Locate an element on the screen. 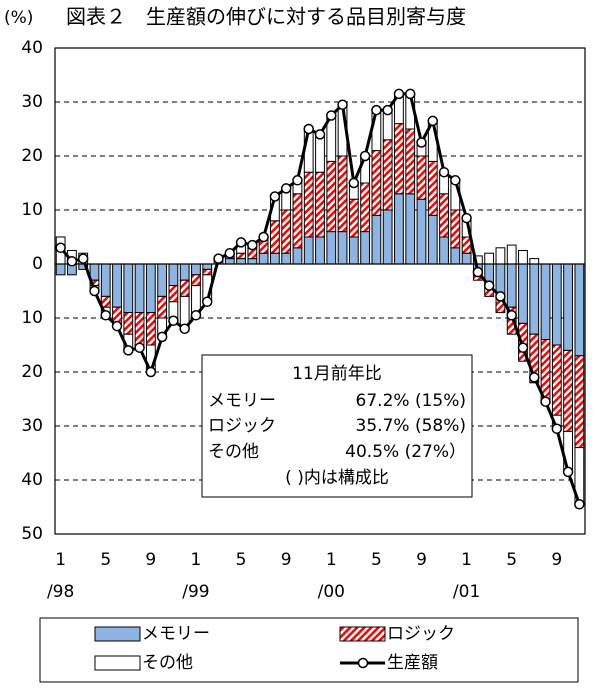  legend-swatch is located at coordinates (362, 634).